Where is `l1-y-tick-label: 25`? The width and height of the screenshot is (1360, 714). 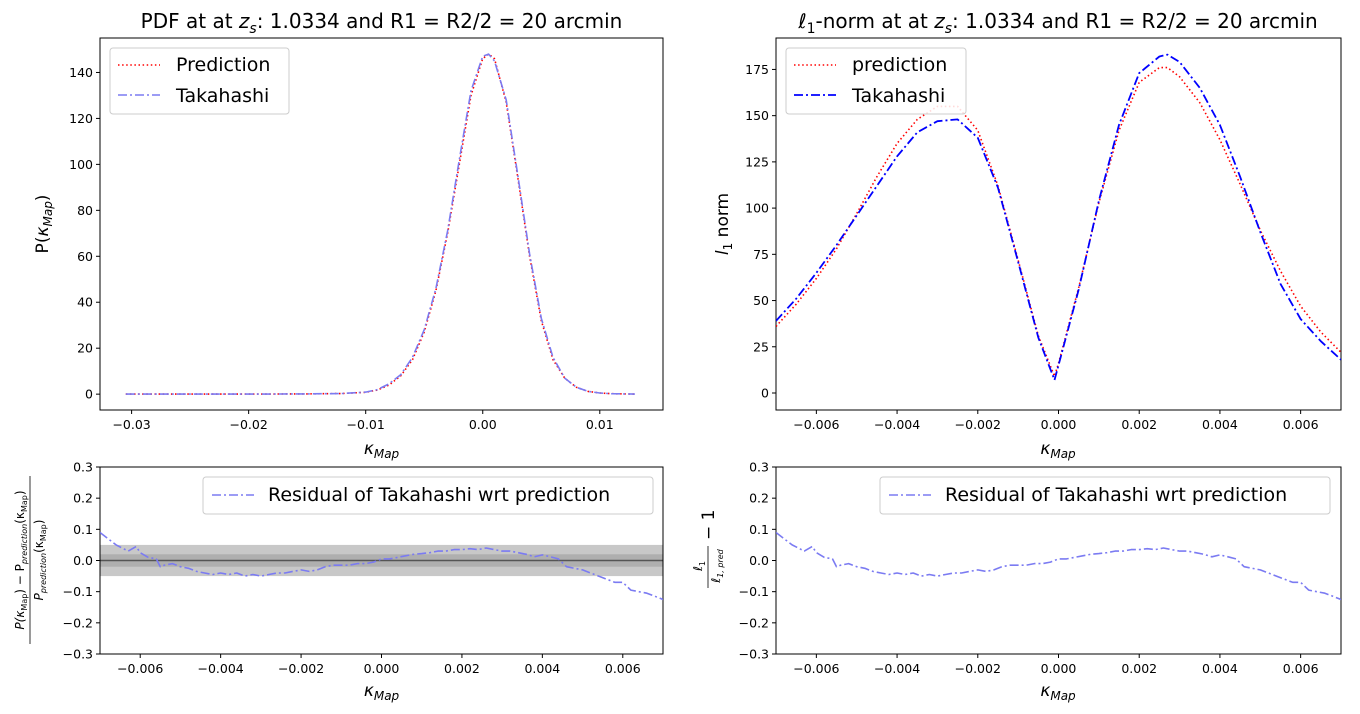 l1-y-tick-label: 25 is located at coordinates (761, 346).